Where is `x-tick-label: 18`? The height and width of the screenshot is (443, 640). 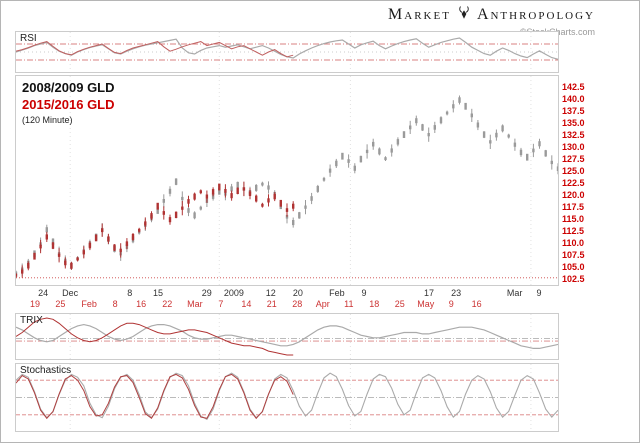
x-tick-label: 18 is located at coordinates (374, 304).